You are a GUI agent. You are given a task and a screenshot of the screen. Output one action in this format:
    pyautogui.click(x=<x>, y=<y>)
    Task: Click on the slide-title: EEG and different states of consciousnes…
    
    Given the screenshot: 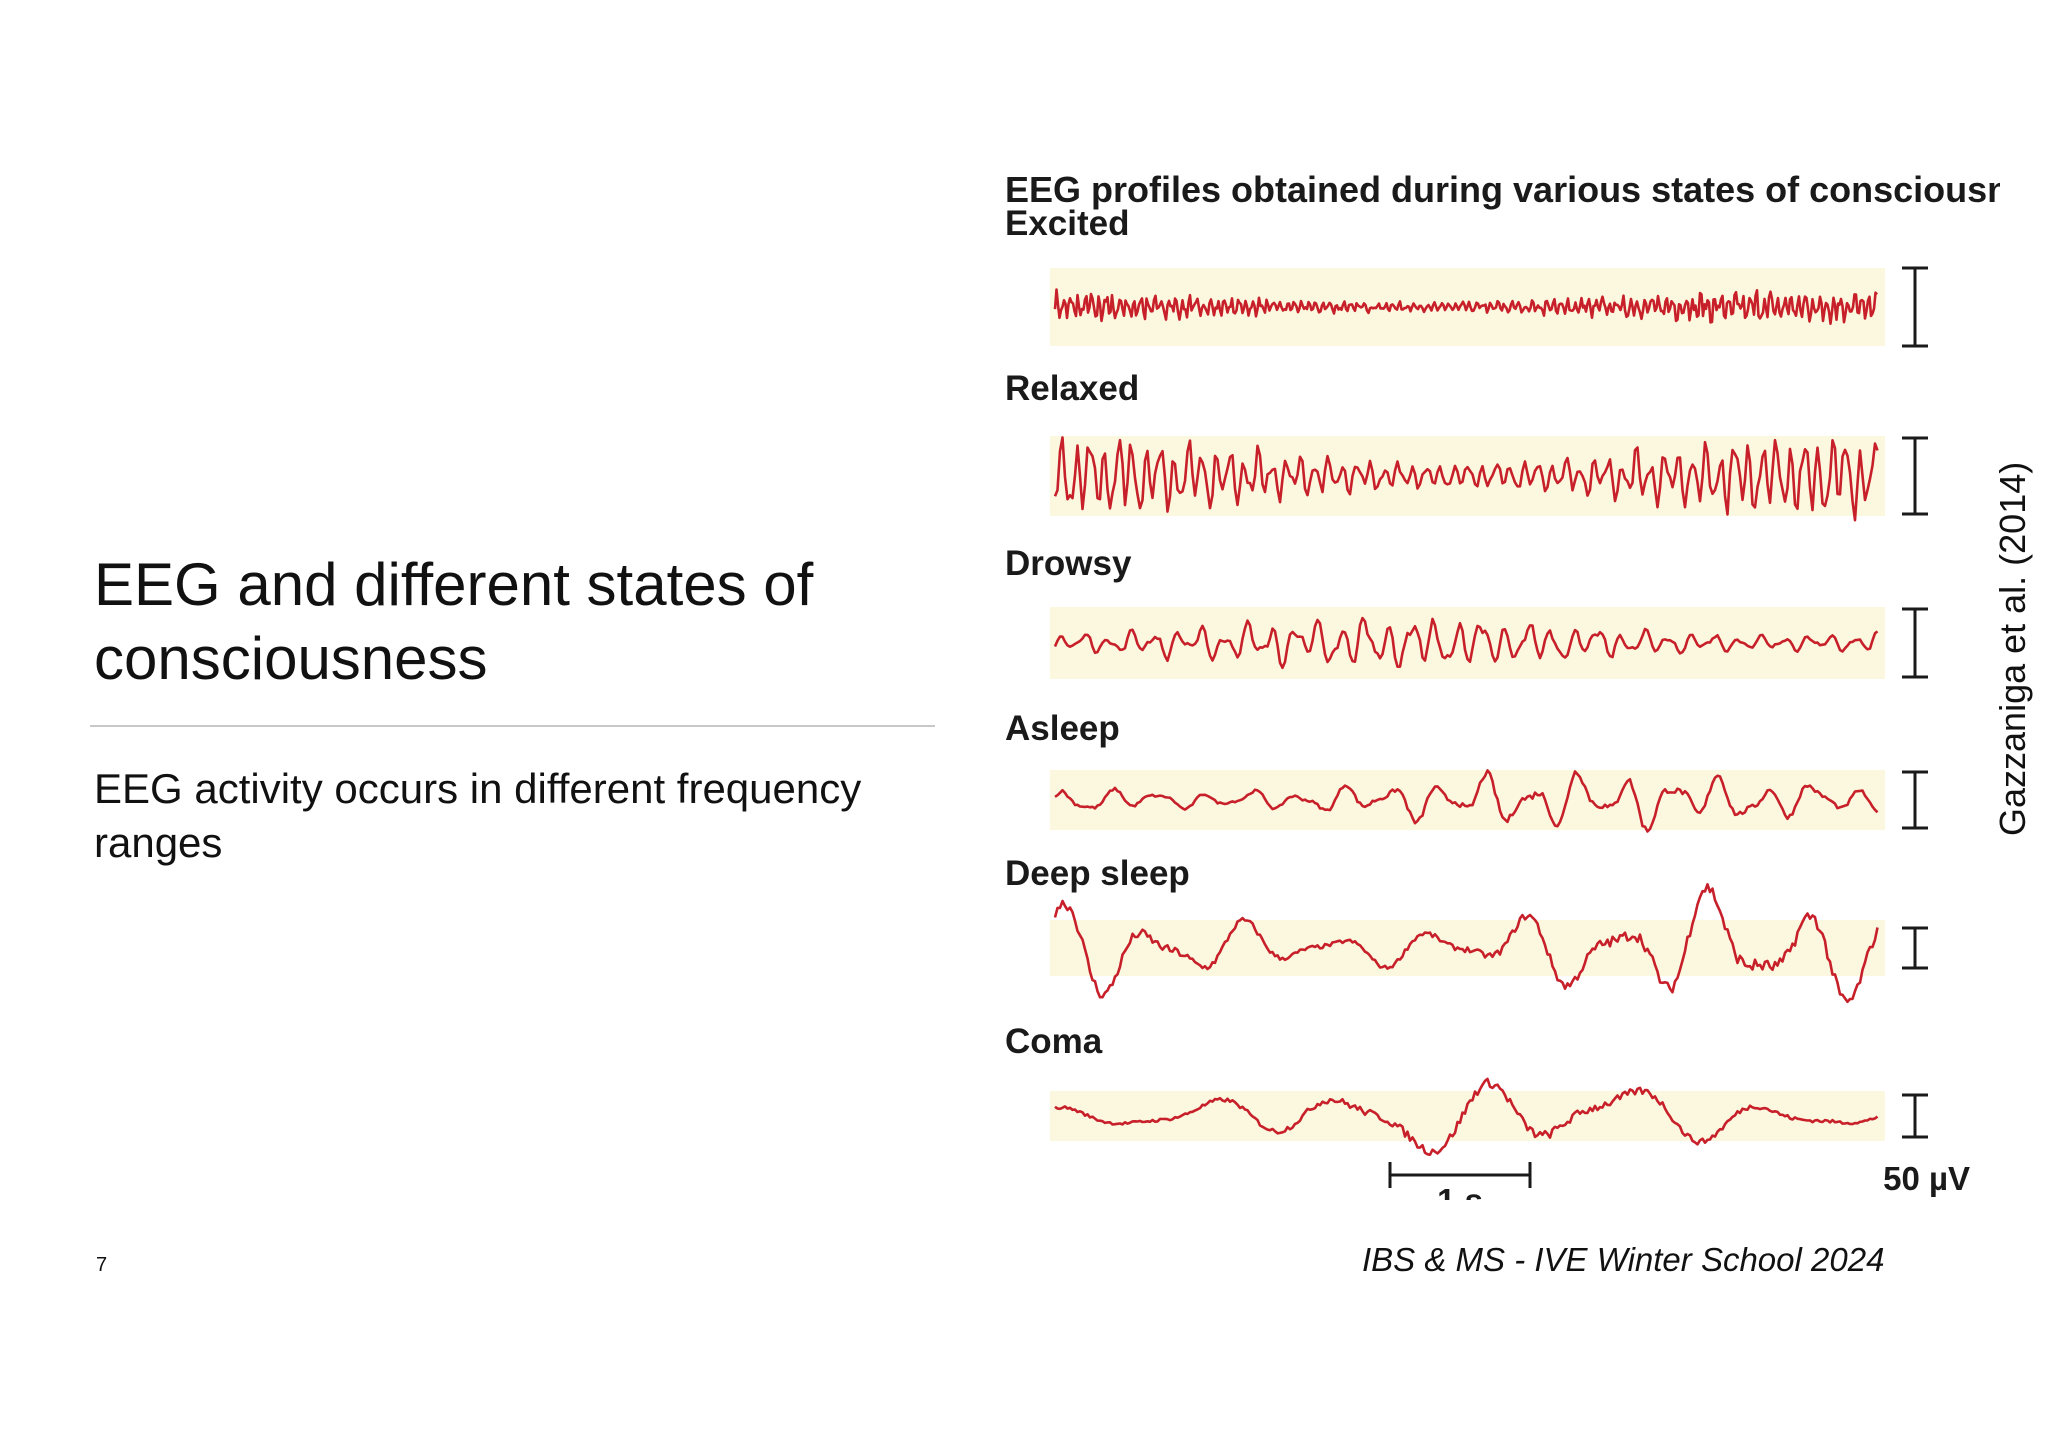 What is the action you would take?
    pyautogui.click(x=454, y=621)
    